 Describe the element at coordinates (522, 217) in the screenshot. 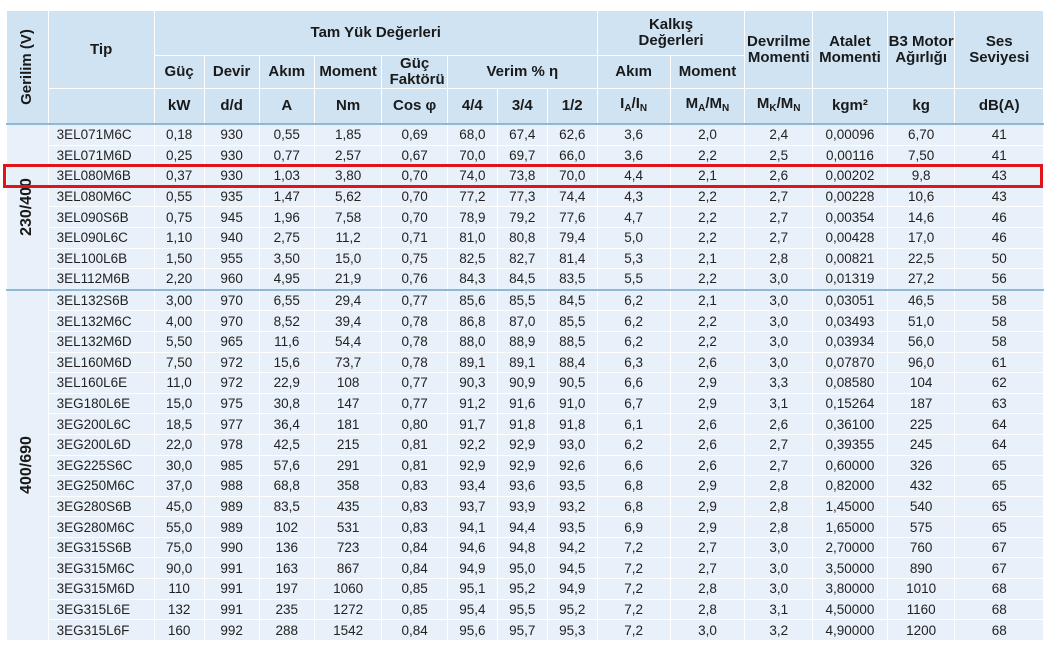

I see `table-cell: 79,2` at that location.